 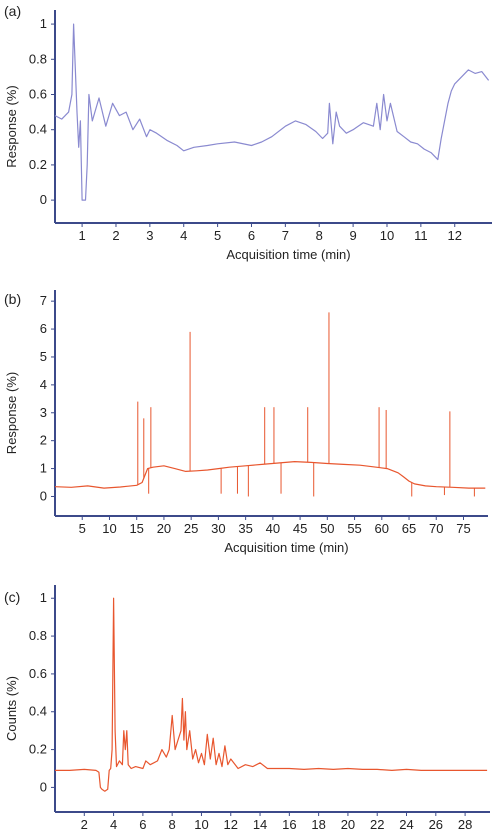 What do you see at coordinates (136, 528) in the screenshot?
I see `x-tick-label: 15` at bounding box center [136, 528].